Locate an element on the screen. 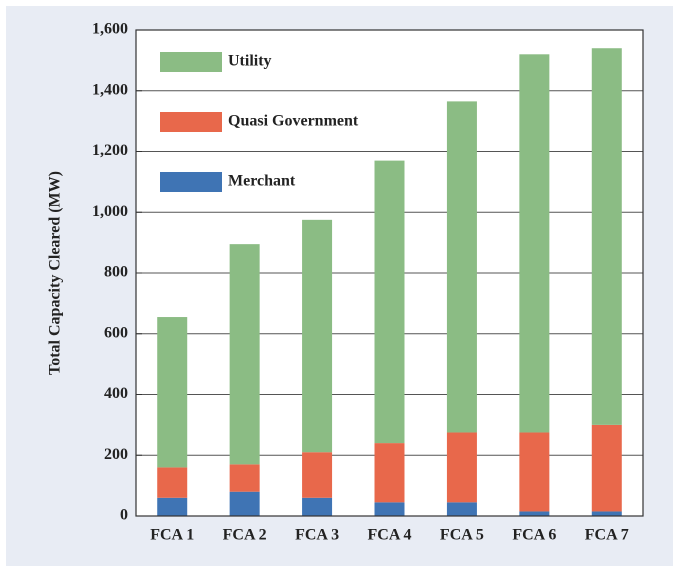  legend-label: Quasi Government is located at coordinates (293, 121).